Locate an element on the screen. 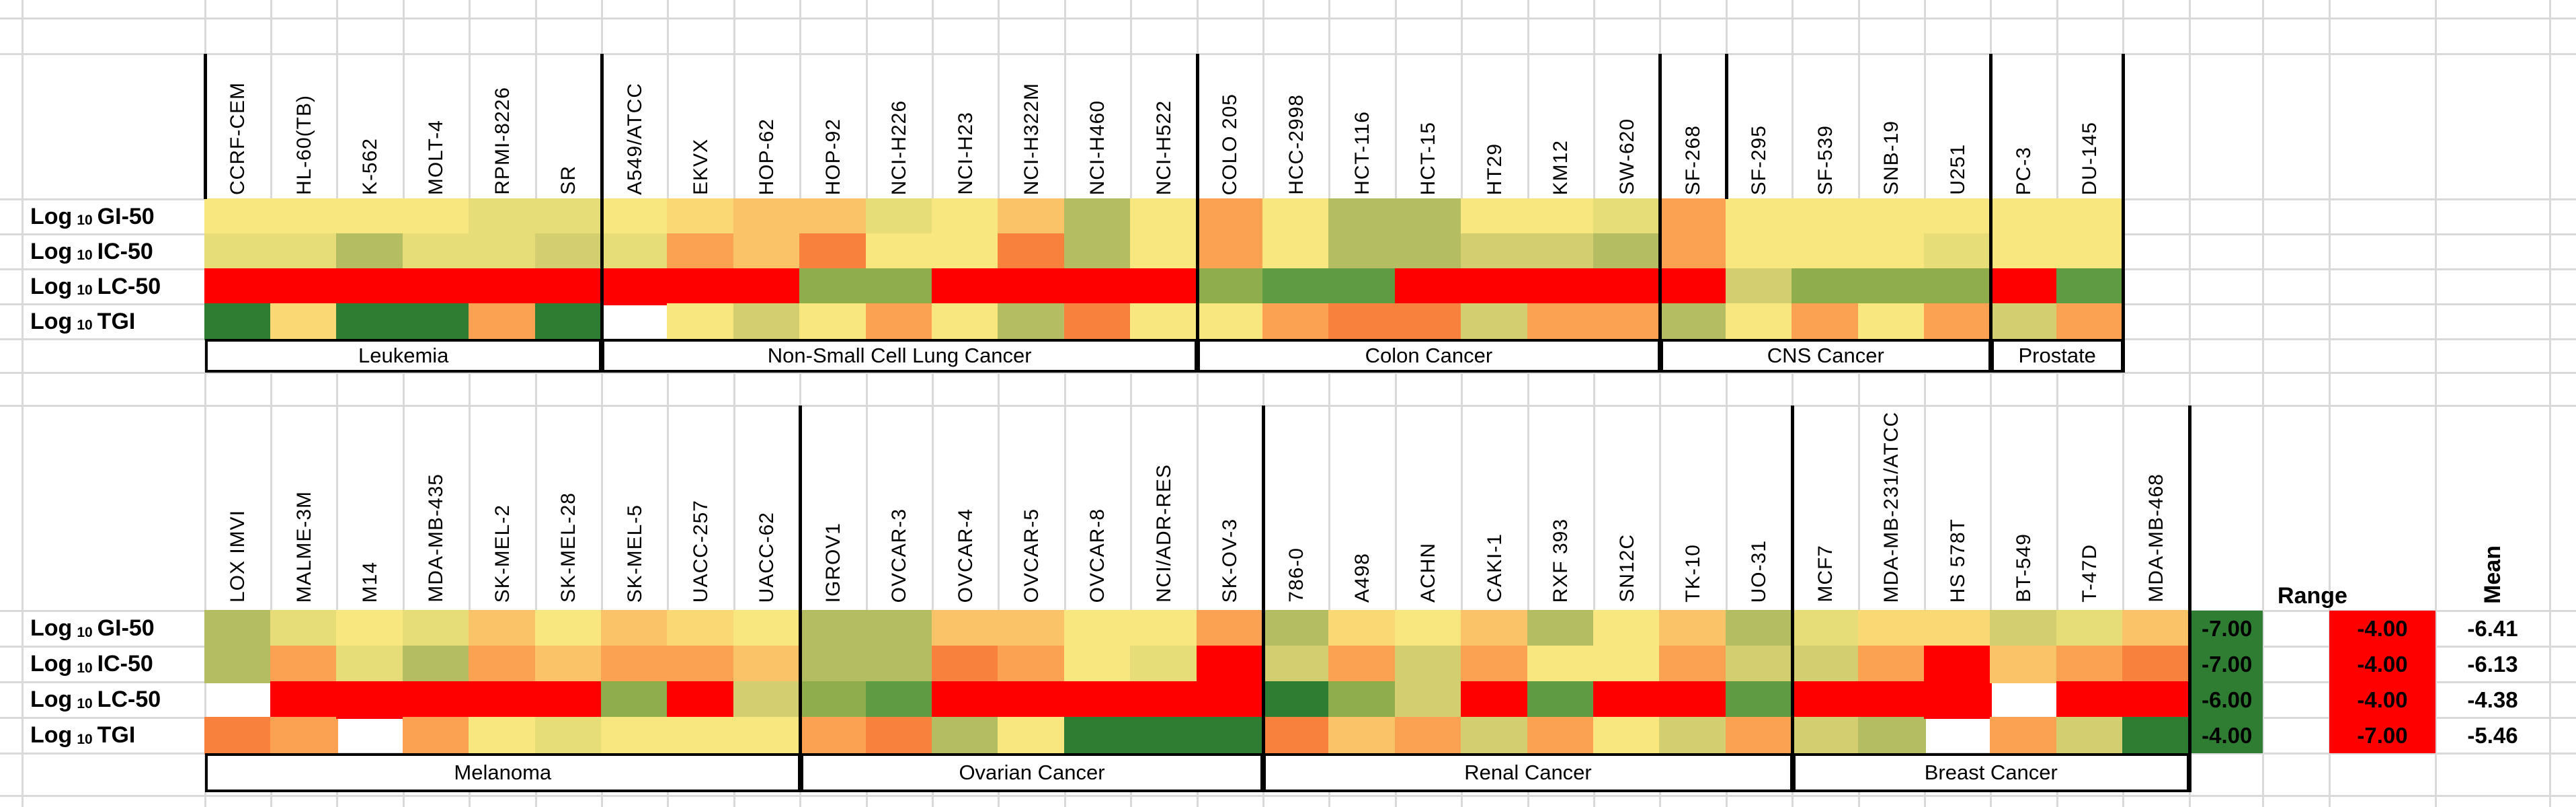 The width and height of the screenshot is (2576, 807). col-header-sf-295: SF-295 is located at coordinates (1759, 124).